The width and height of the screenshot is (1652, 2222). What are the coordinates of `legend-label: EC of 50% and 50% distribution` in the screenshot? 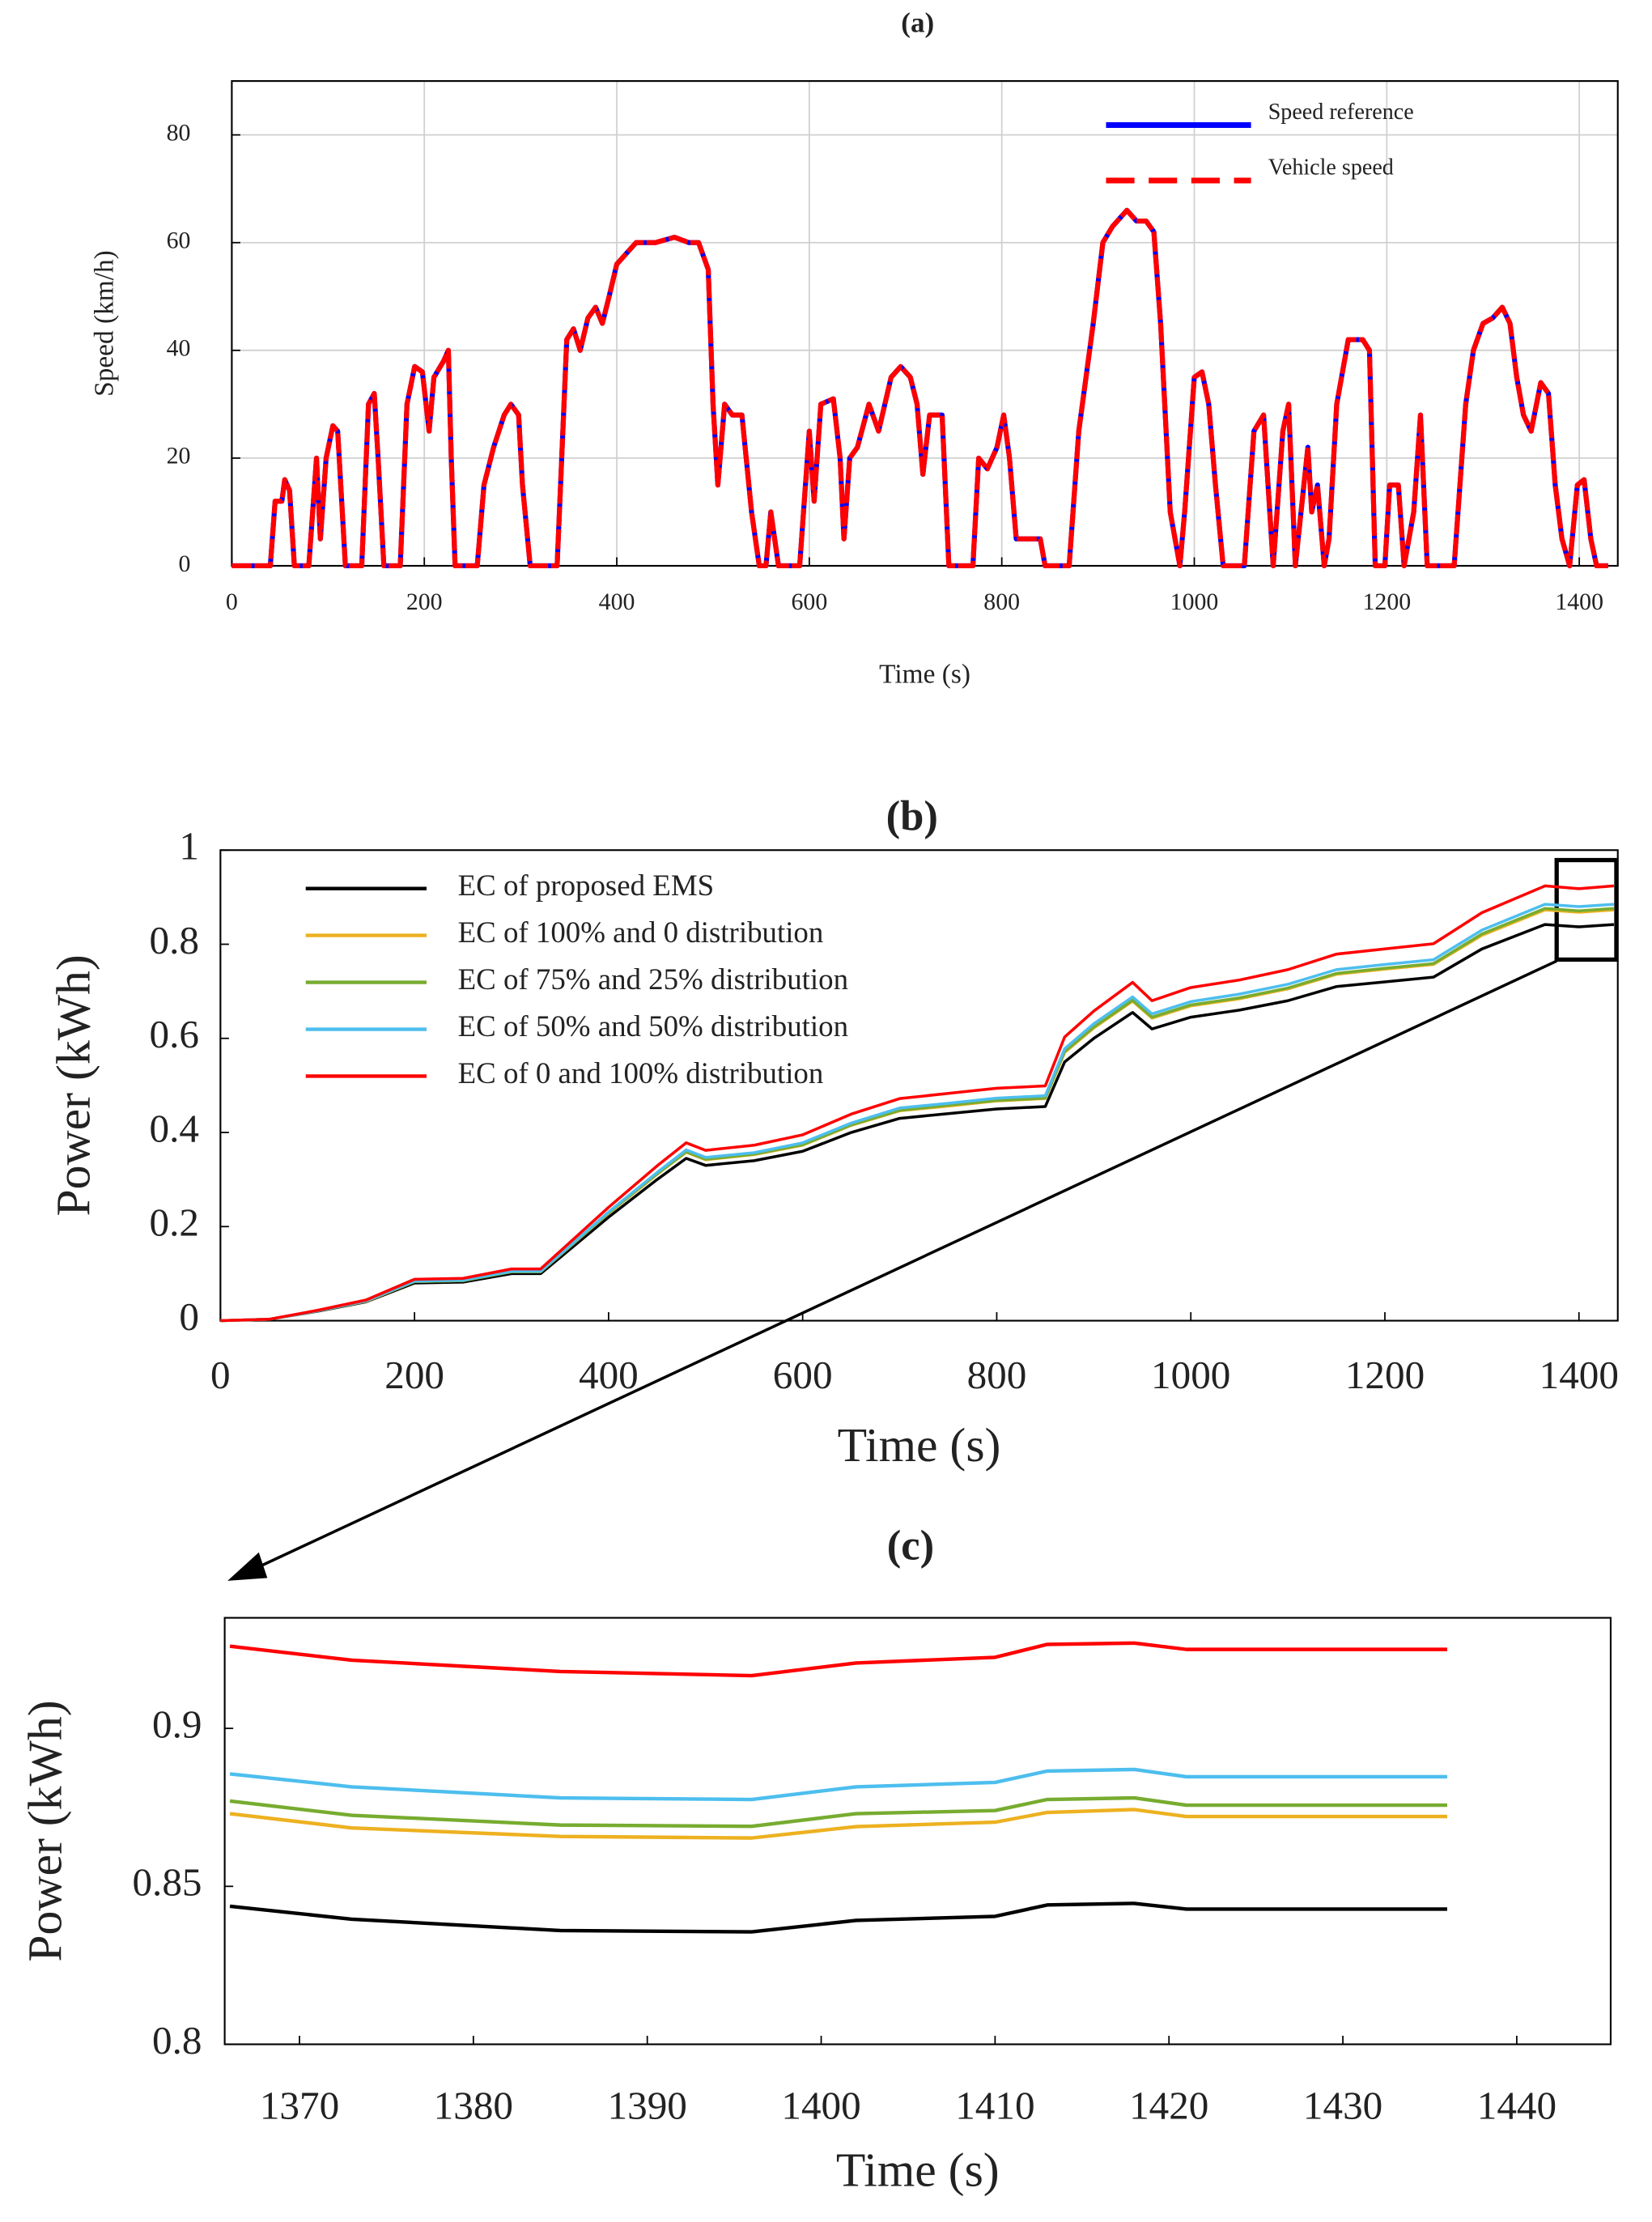 It's located at (653, 1026).